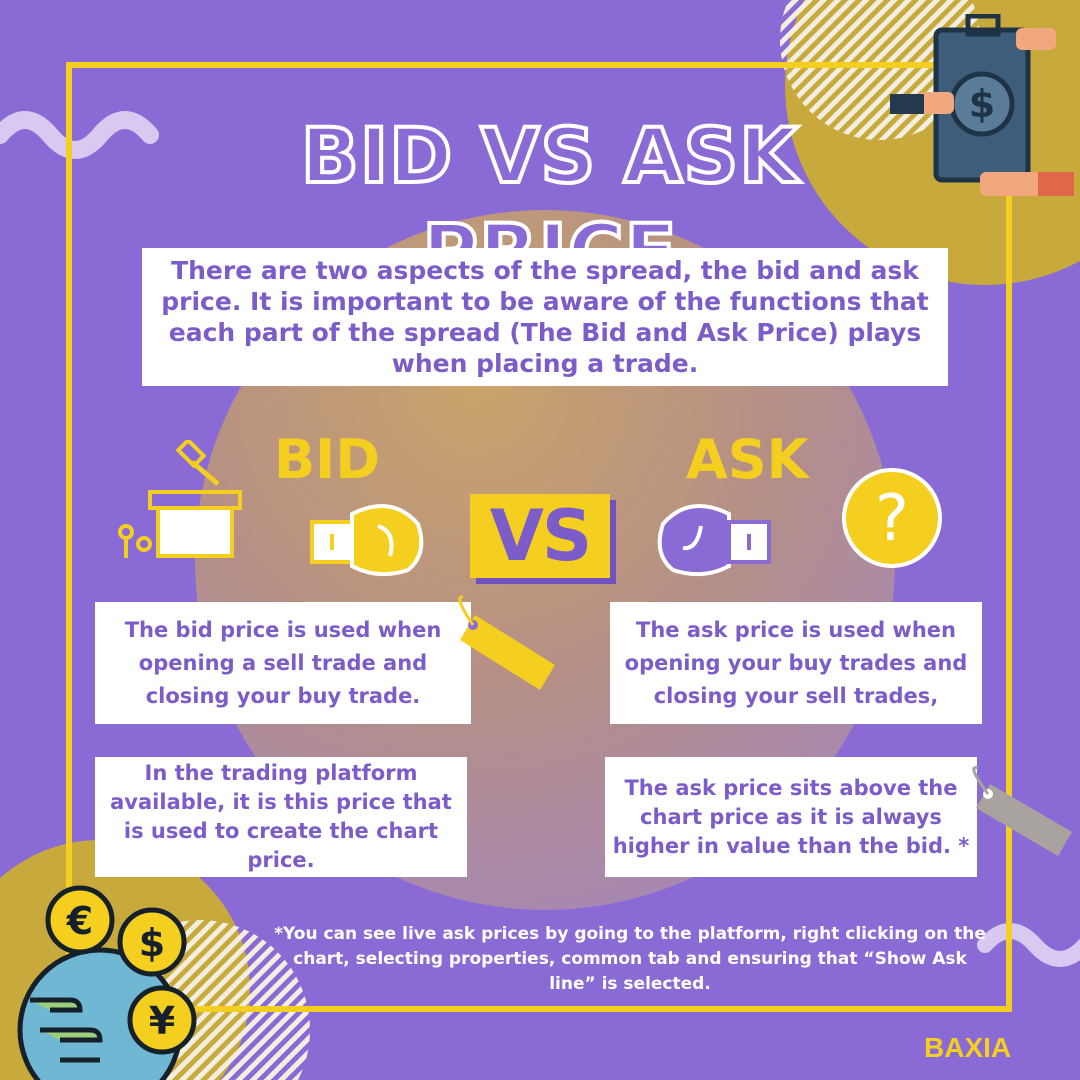 Image resolution: width=1080 pixels, height=1080 pixels. Describe the element at coordinates (968, 1047) in the screenshot. I see `brand-logo: BAXIA` at that location.